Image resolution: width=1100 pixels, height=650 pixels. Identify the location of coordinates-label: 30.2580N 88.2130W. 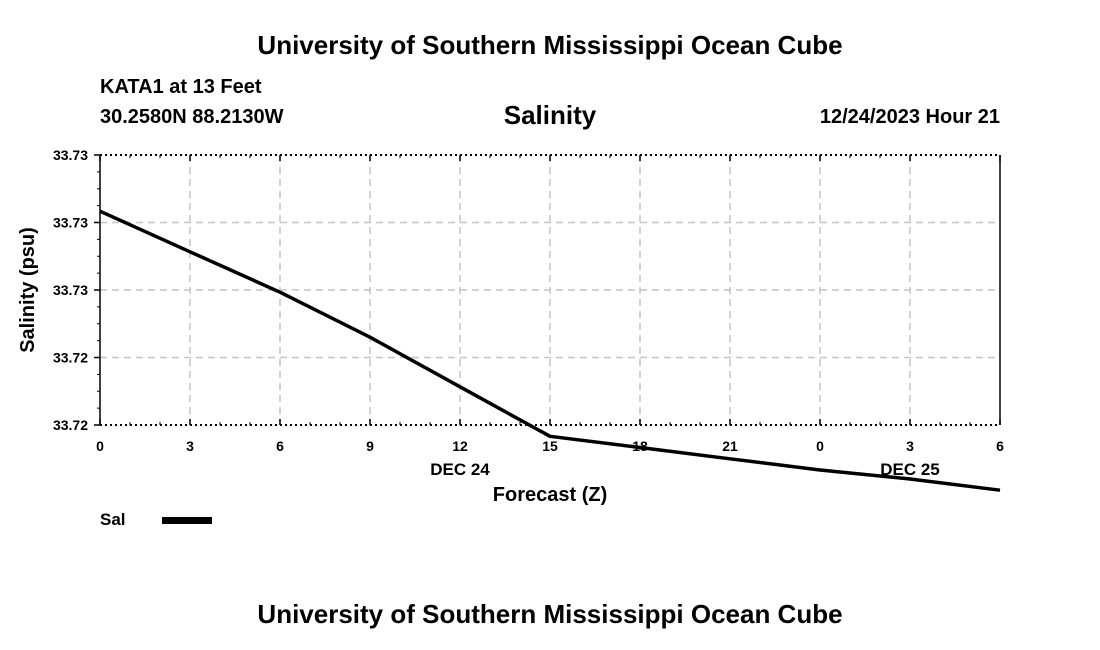
(192, 117).